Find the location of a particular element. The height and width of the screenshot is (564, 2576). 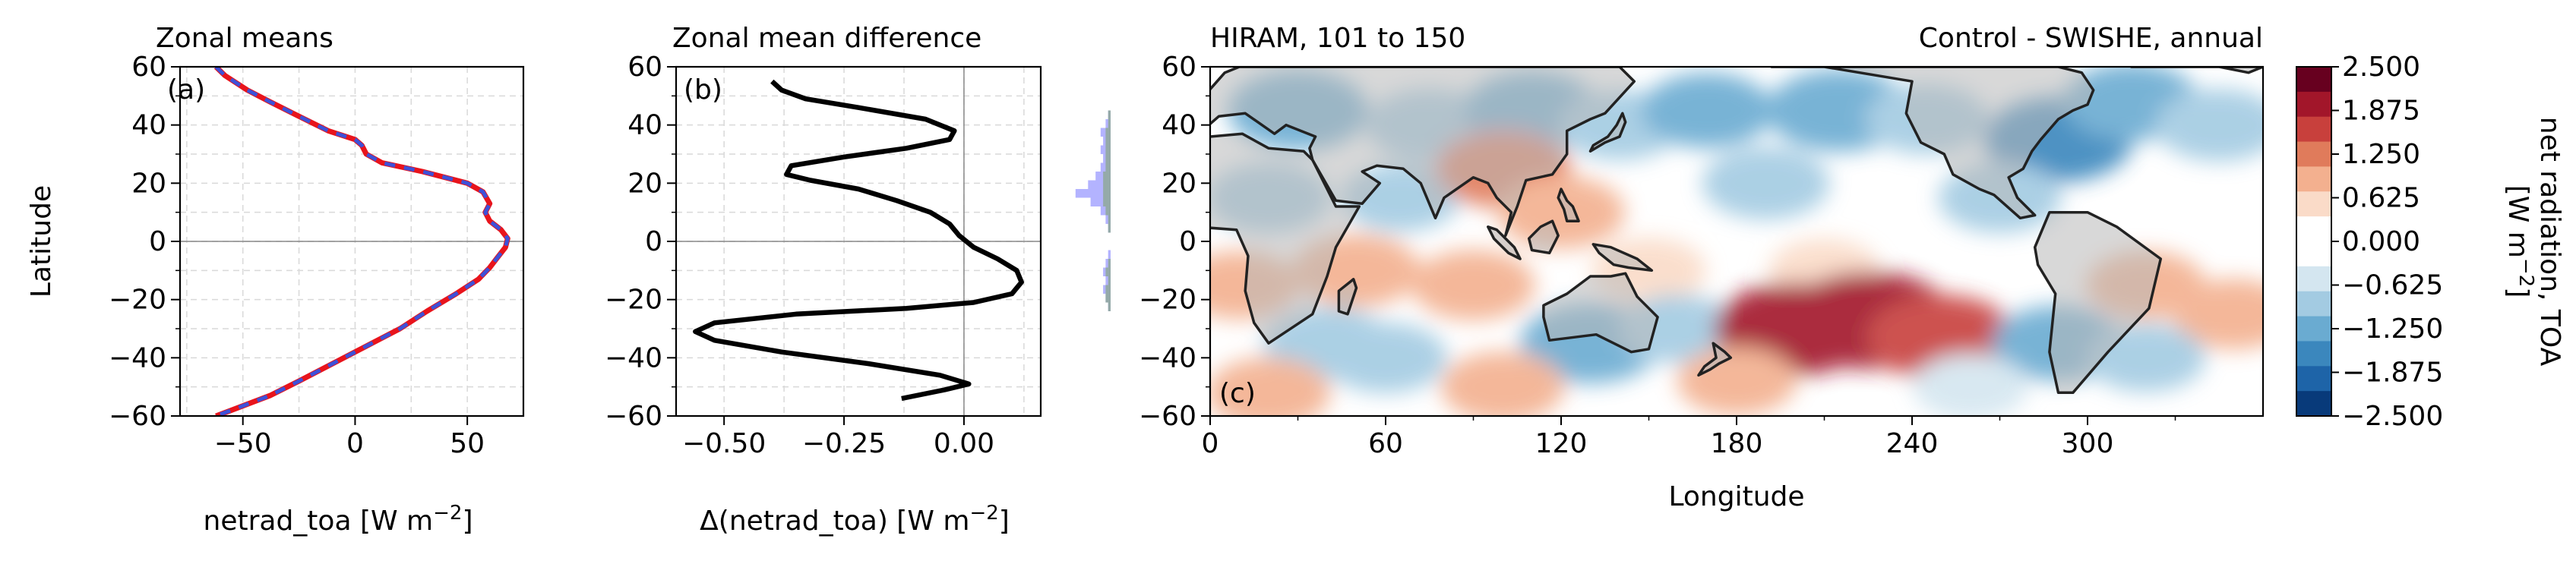

panel-c-ytick-label: −40 is located at coordinates (1167, 357).